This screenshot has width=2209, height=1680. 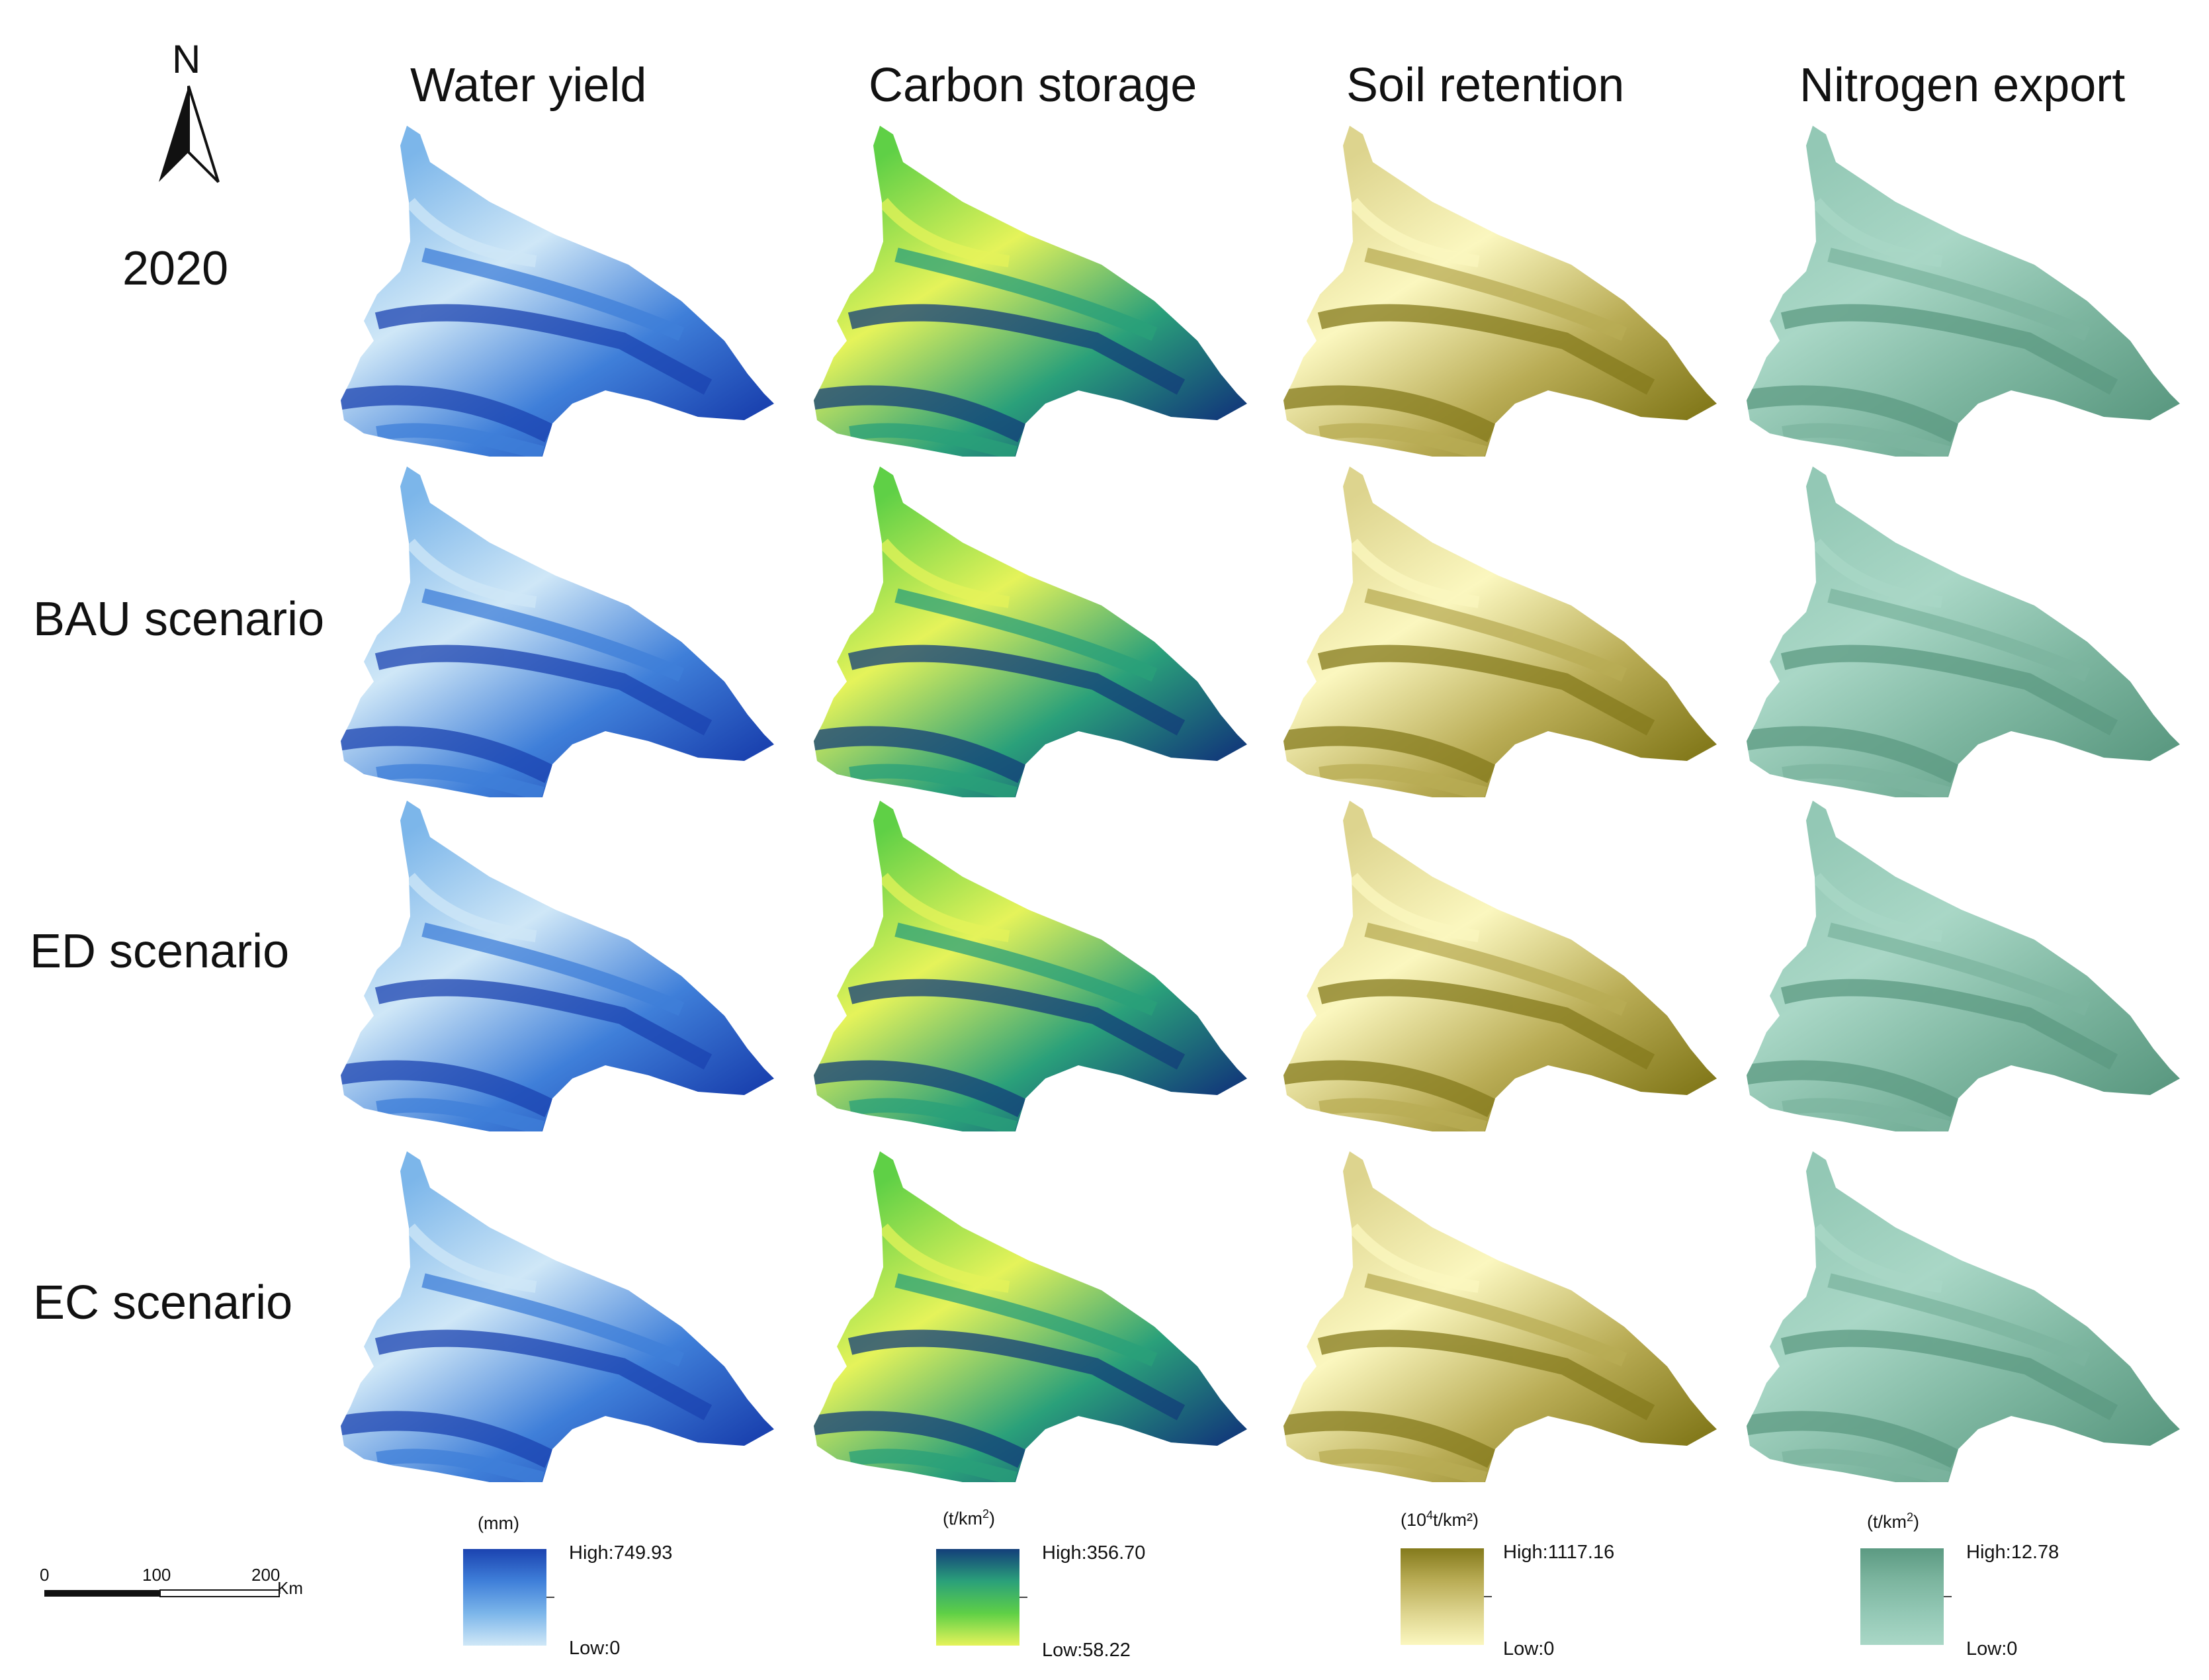 I want to click on column-title-water-yield: Water yield, so click(x=528, y=85).